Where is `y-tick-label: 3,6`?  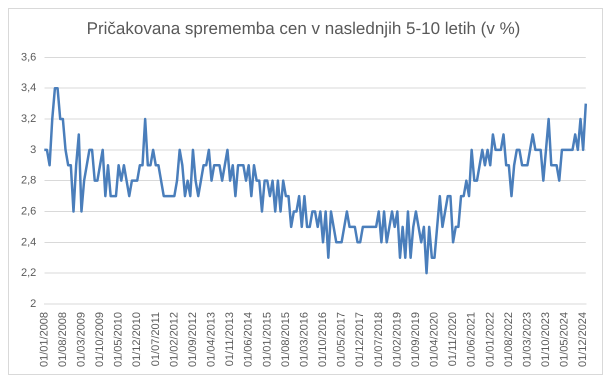
y-tick-label: 3,6 is located at coordinates (28, 57).